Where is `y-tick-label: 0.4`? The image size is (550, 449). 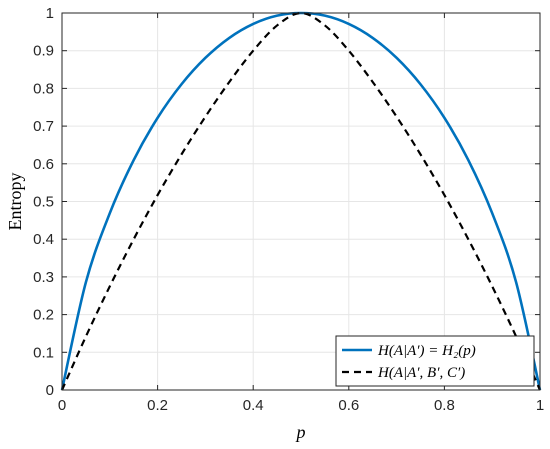
y-tick-label: 0.4 is located at coordinates (43, 239).